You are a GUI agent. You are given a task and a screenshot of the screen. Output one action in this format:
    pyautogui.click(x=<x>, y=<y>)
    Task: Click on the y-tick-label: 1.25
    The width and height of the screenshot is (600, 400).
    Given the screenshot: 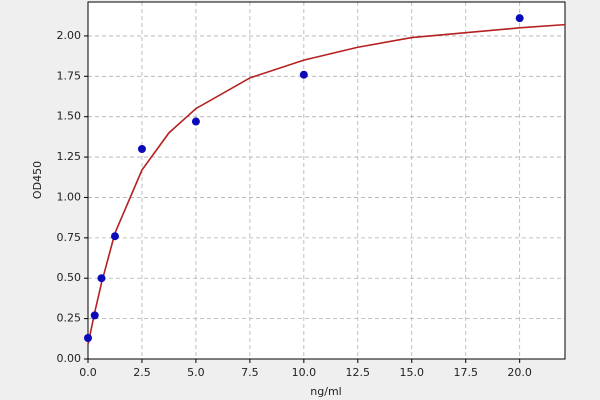 What is the action you would take?
    pyautogui.click(x=69, y=156)
    